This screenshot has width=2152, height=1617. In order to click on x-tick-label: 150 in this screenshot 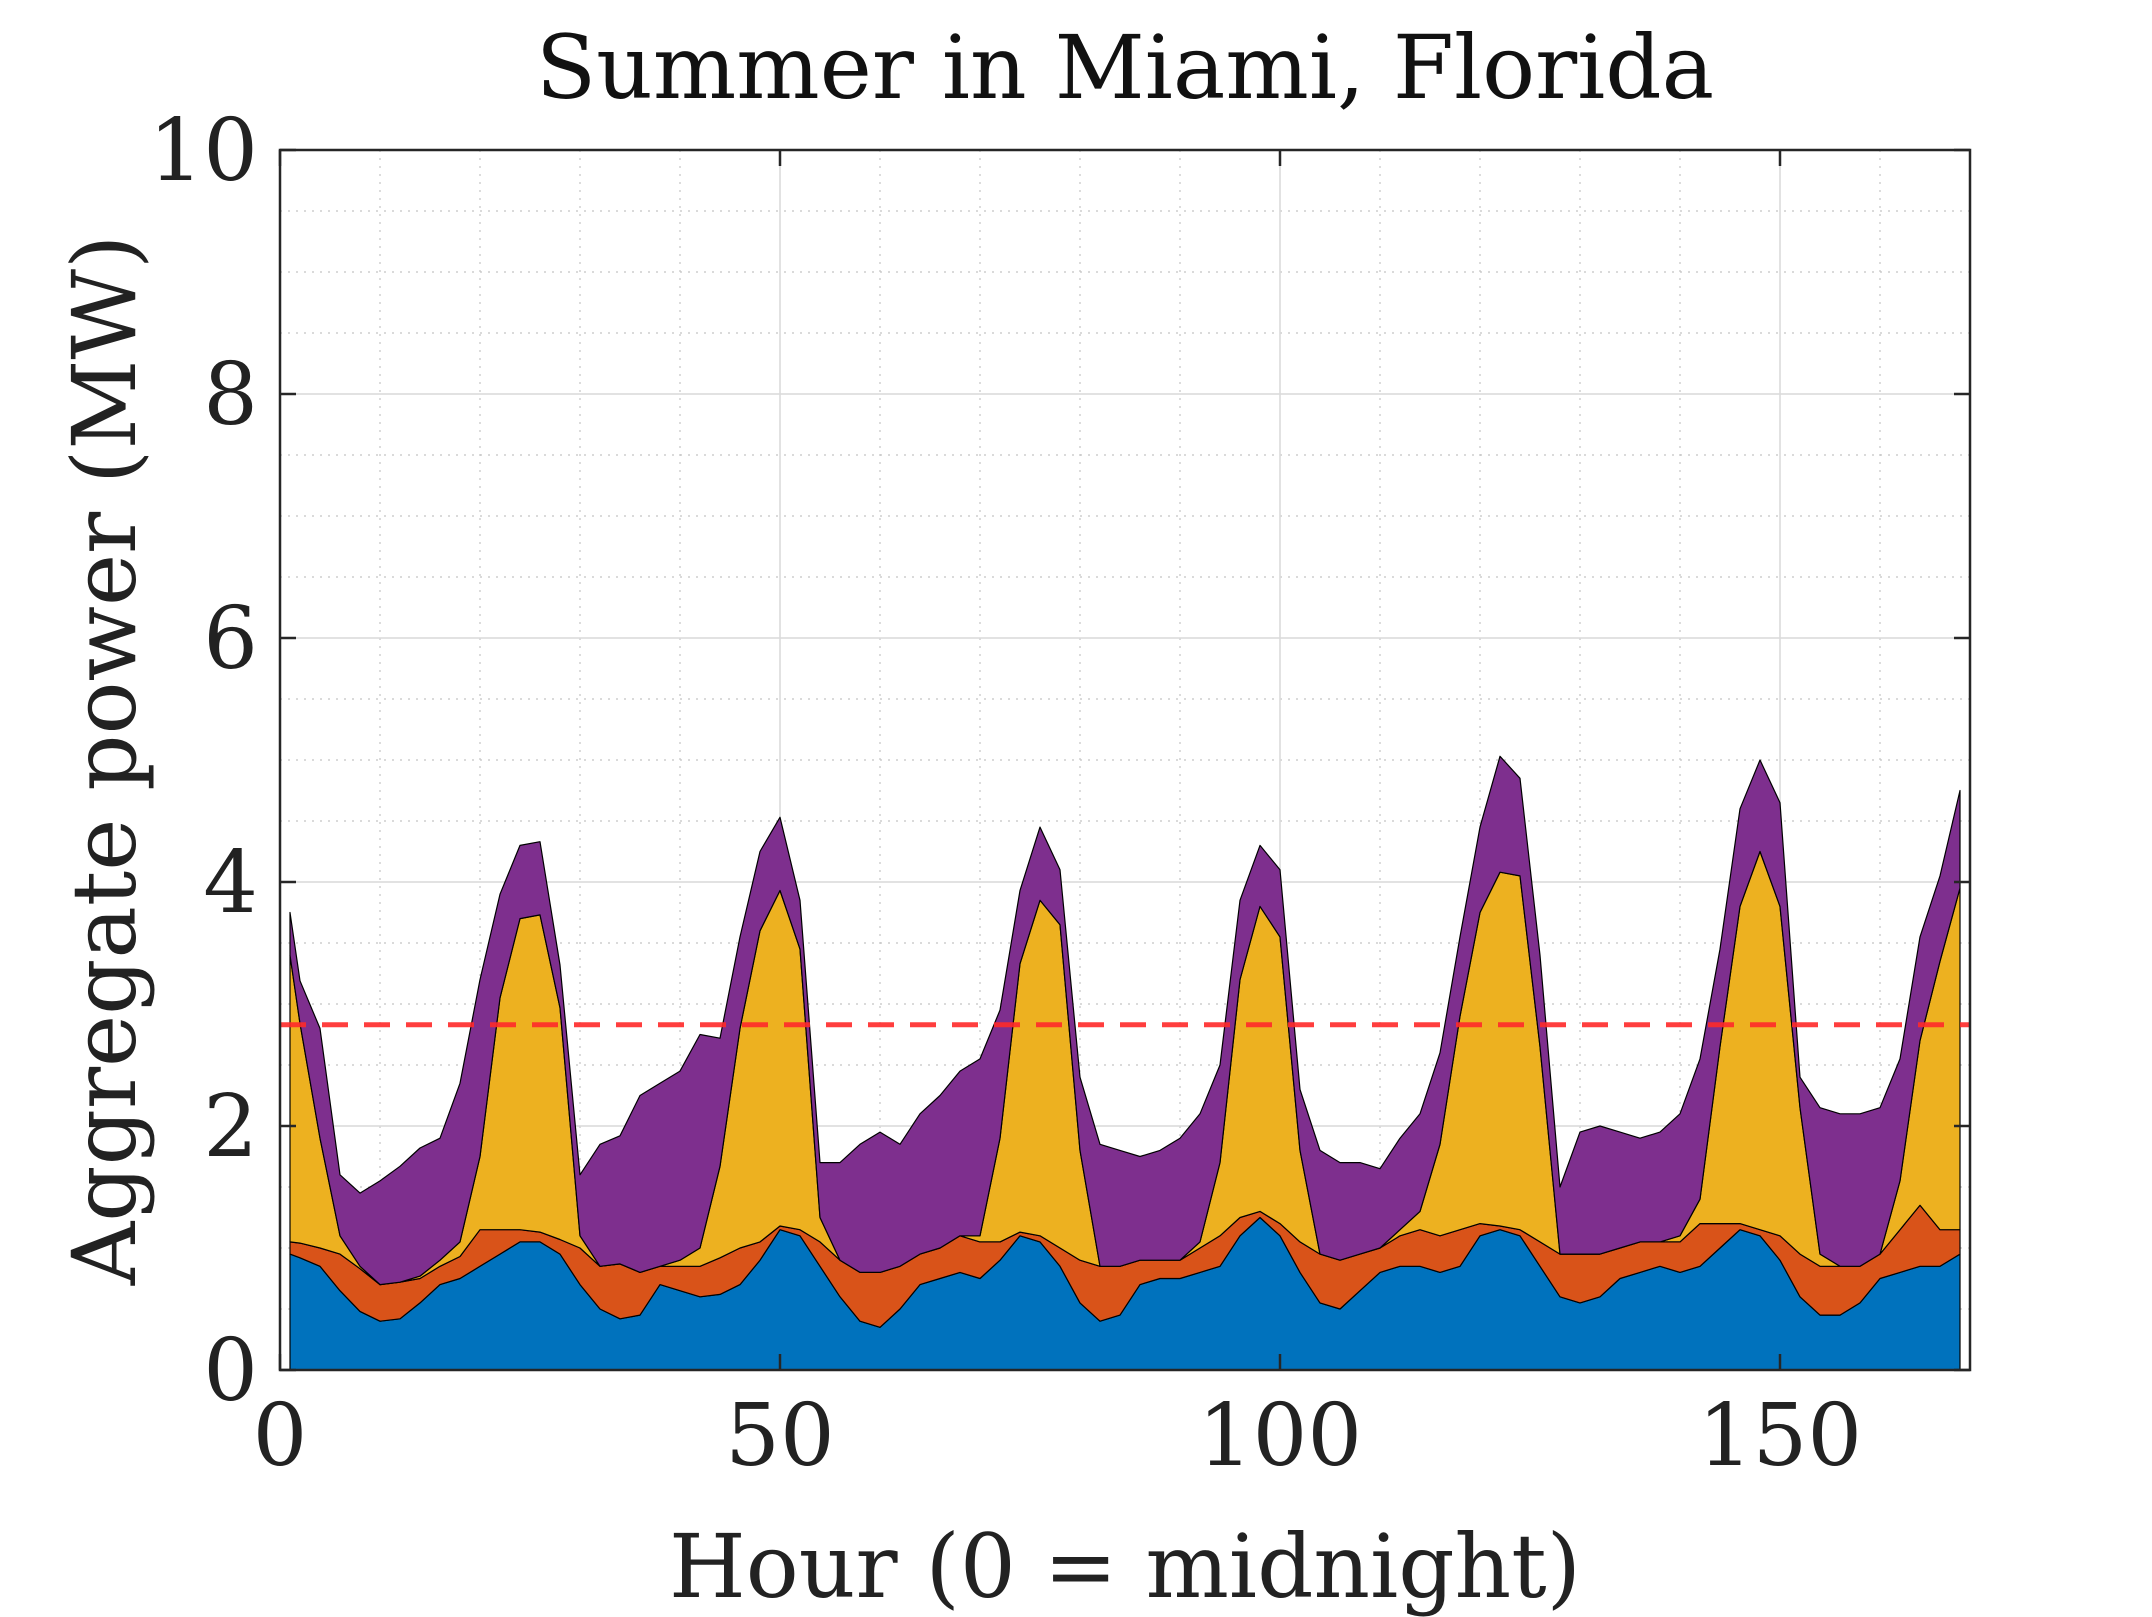, I will do `click(1780, 1436)`.